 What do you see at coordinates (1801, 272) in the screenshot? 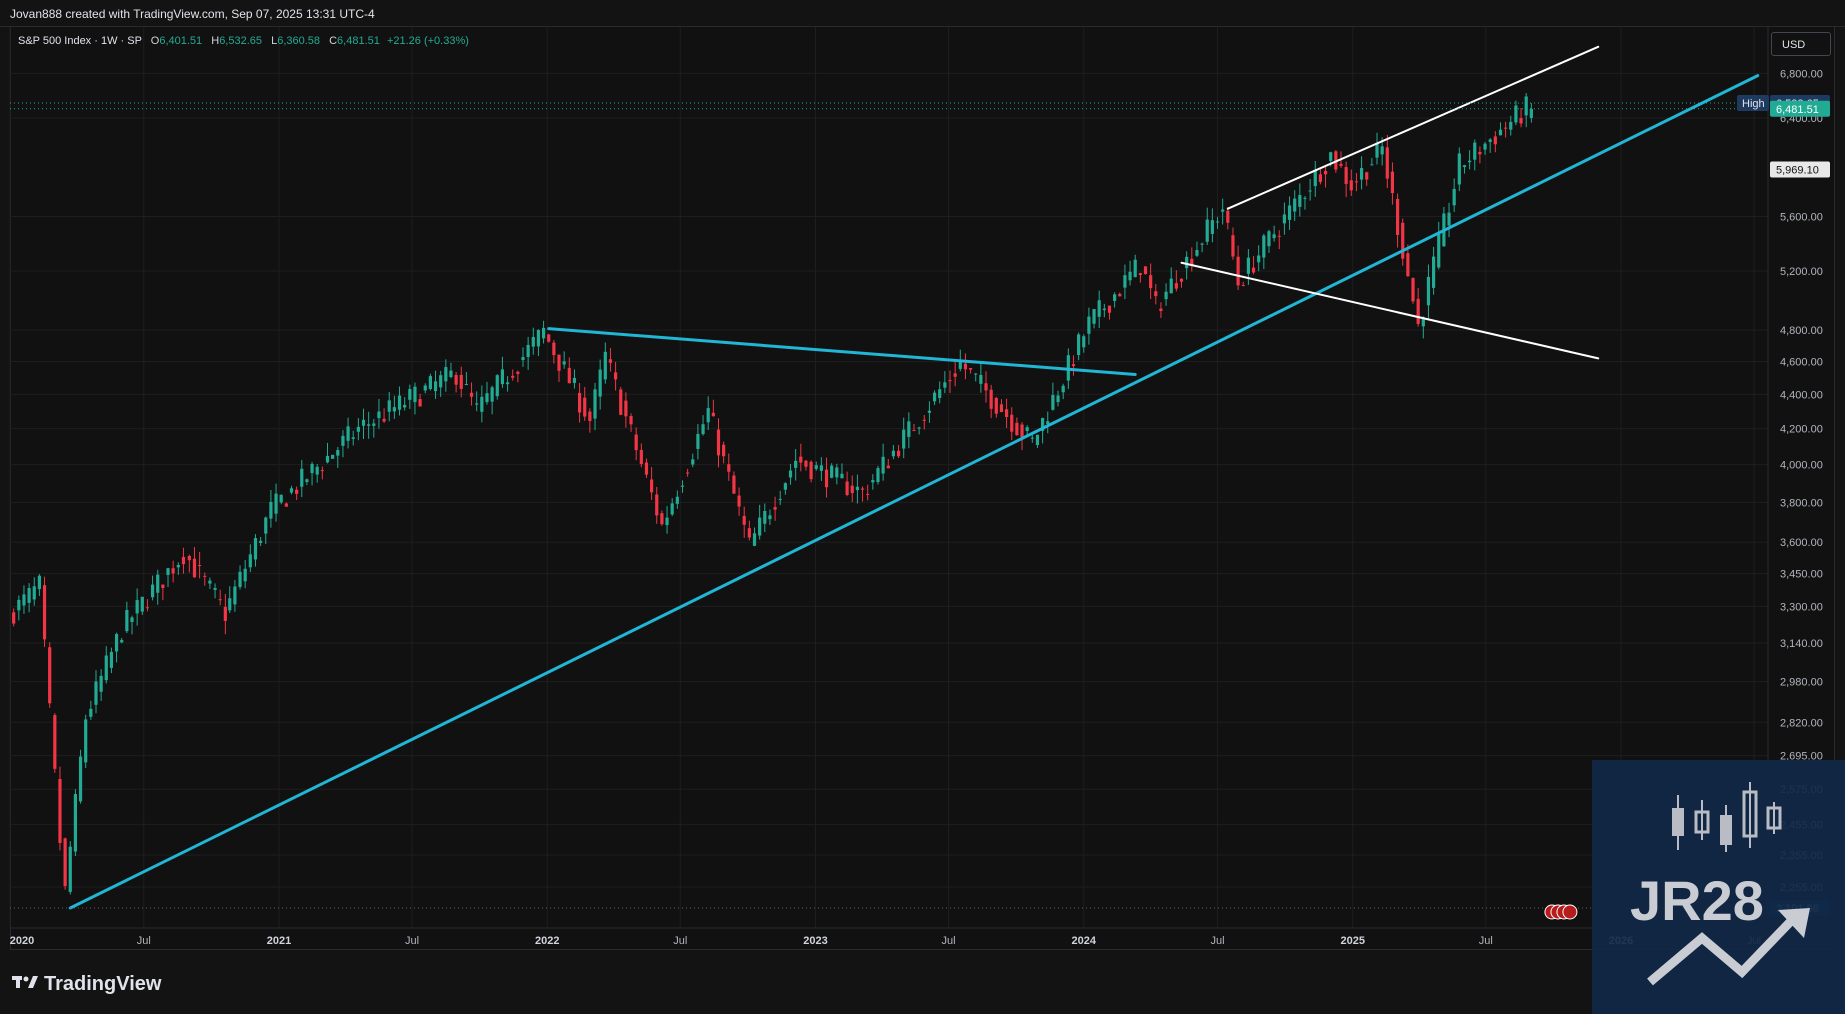
I see `price-tick-label: 5,200.00` at bounding box center [1801, 272].